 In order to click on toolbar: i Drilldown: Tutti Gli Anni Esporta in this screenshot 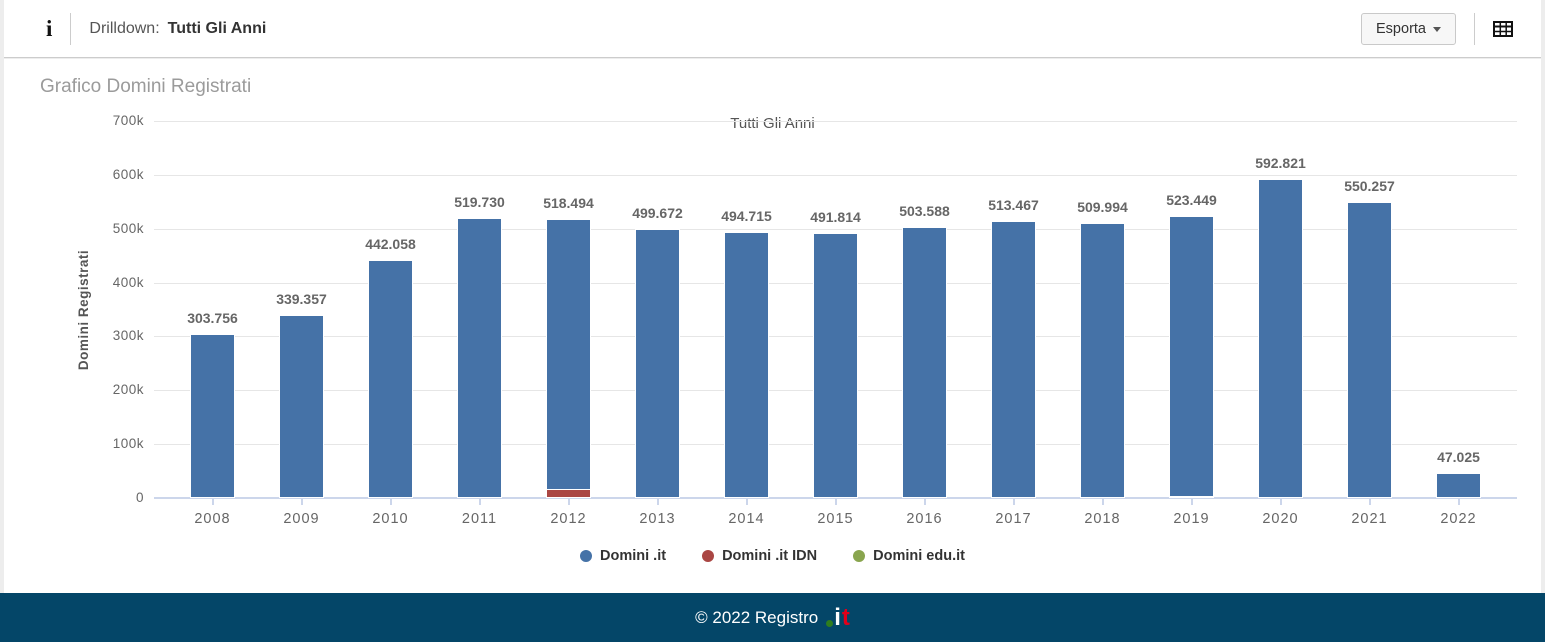, I will do `click(772, 29)`.